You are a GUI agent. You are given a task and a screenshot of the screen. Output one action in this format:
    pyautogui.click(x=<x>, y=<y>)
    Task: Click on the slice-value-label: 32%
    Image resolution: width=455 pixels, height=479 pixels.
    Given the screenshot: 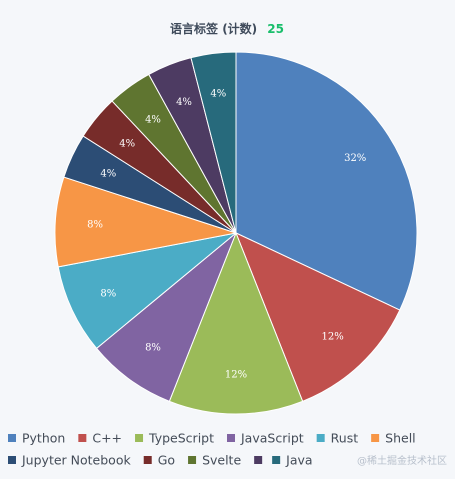 What is the action you would take?
    pyautogui.click(x=355, y=158)
    